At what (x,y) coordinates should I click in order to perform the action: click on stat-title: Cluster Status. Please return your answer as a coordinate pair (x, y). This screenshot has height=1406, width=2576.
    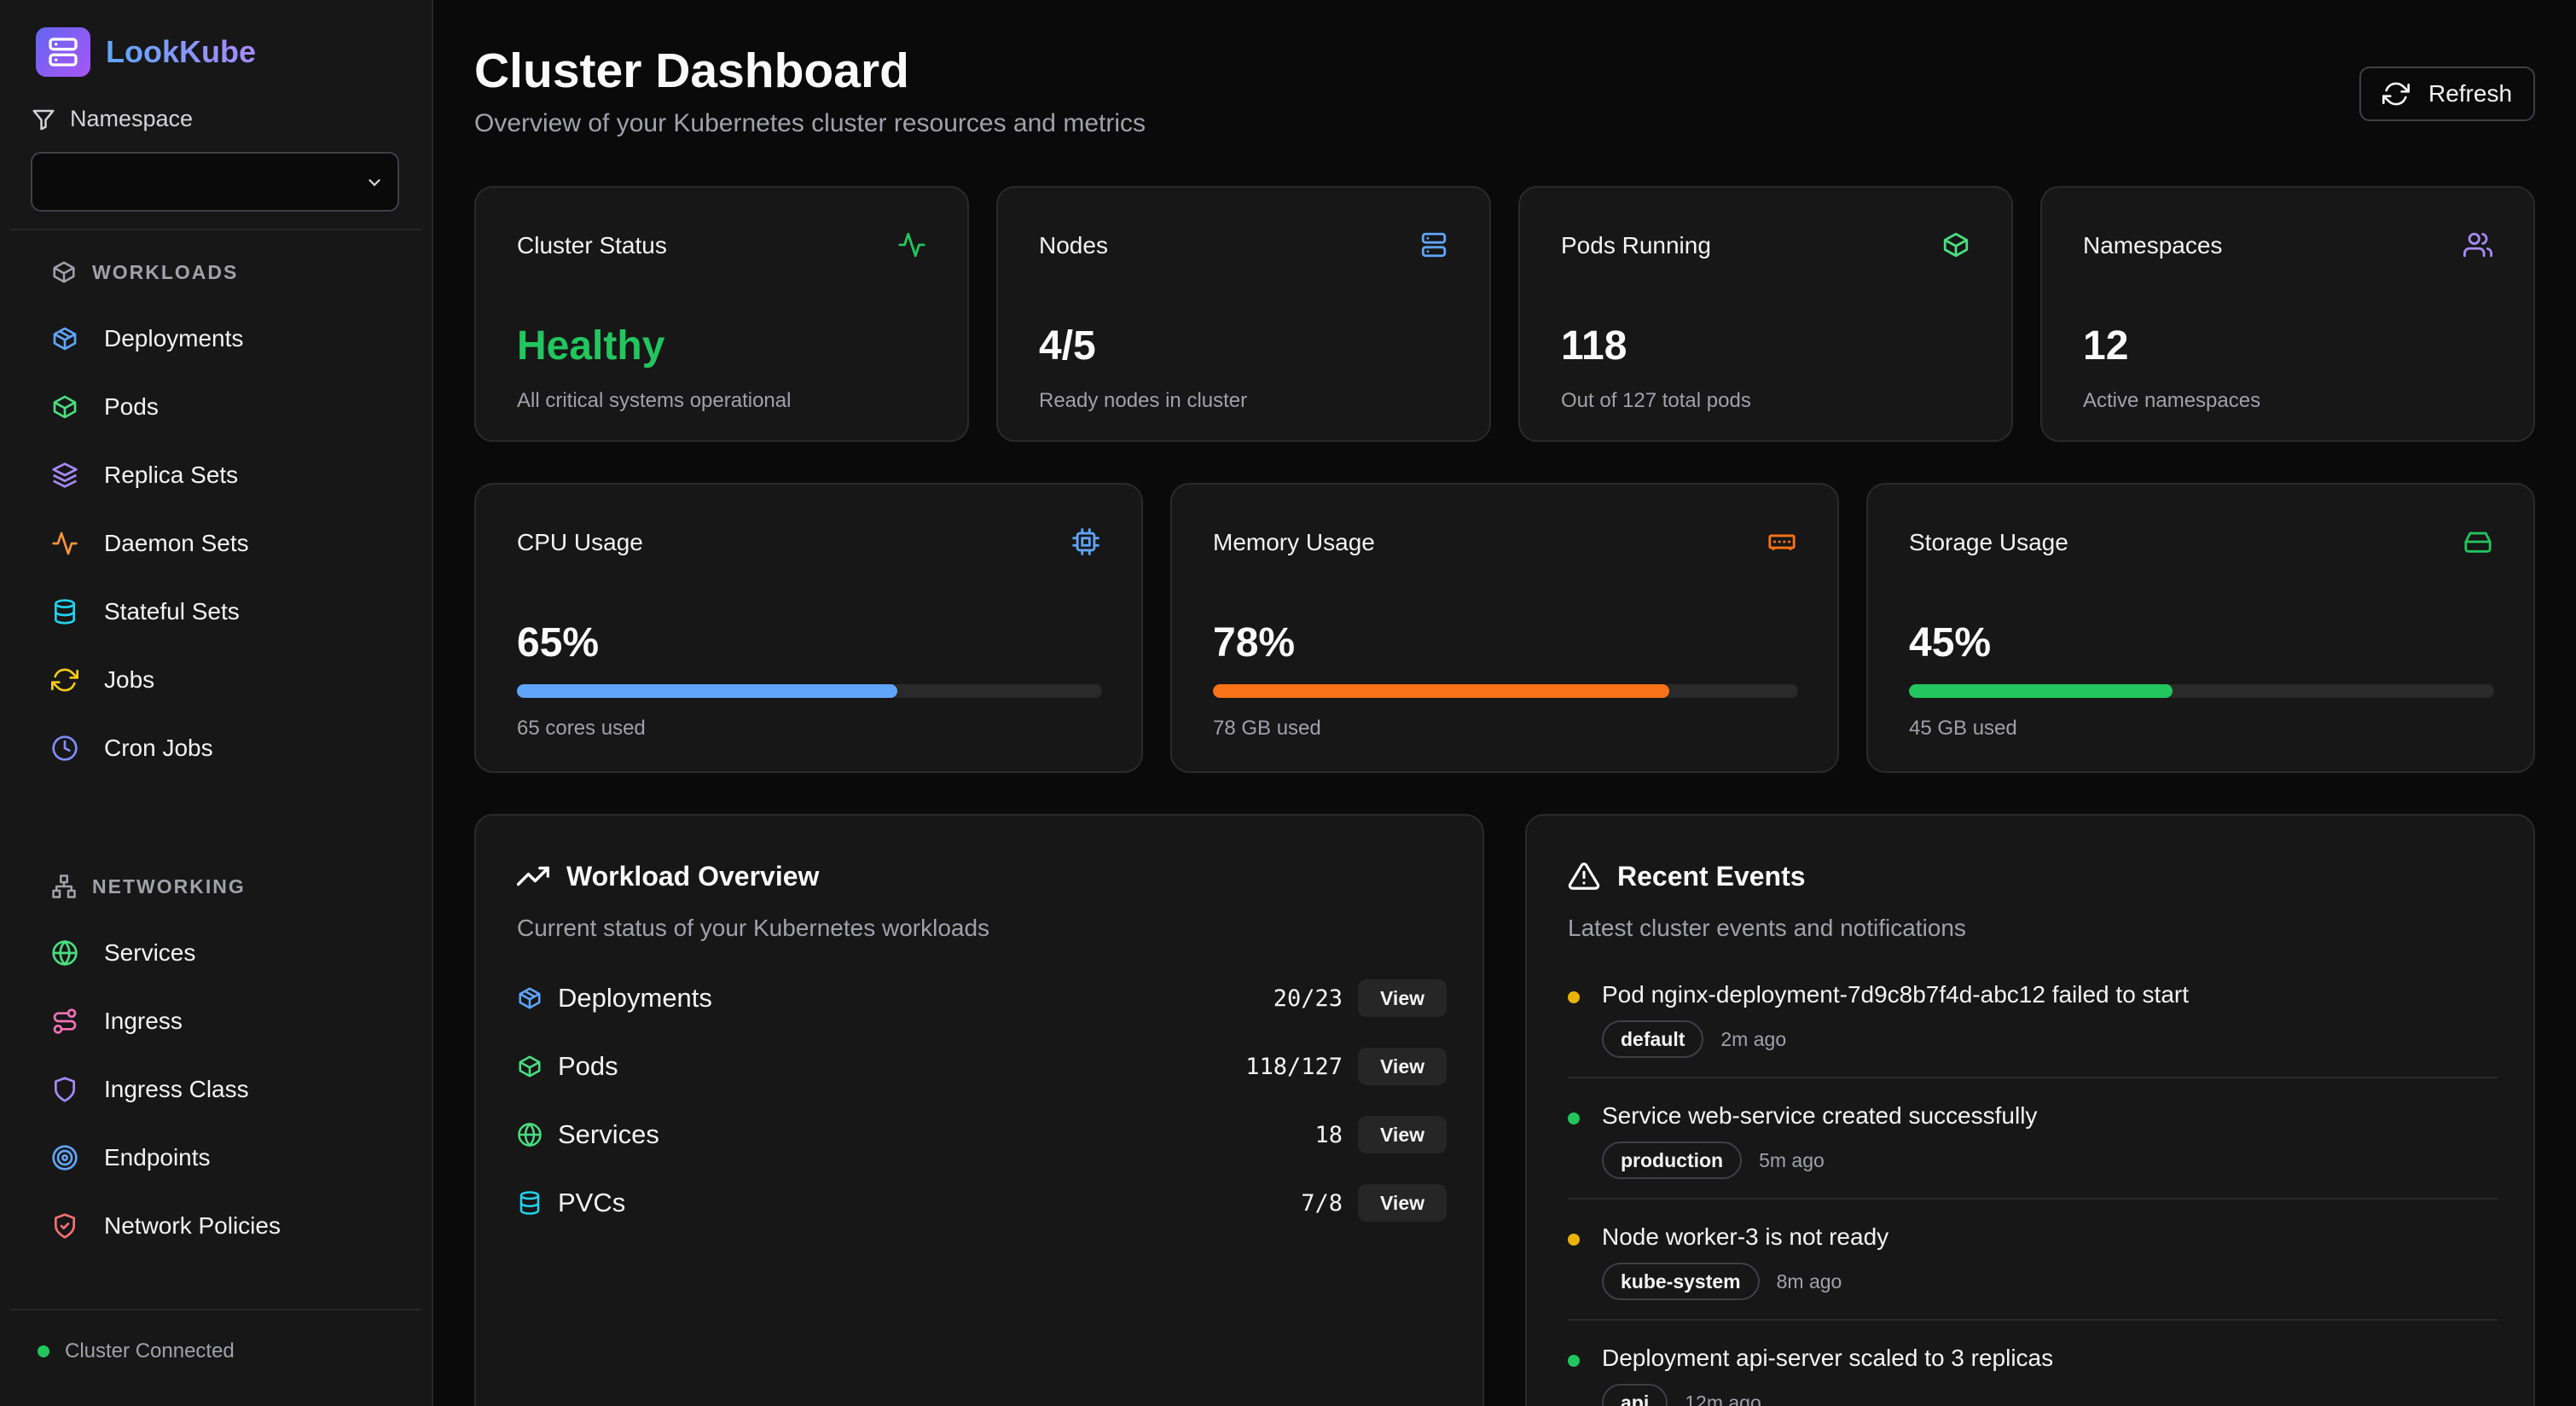
    Looking at the image, I should click on (592, 245).